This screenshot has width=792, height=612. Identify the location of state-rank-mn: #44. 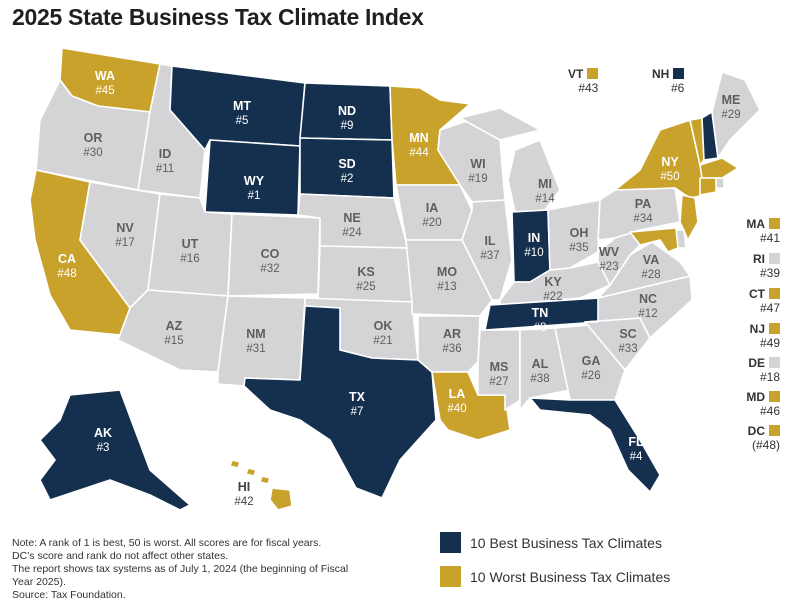
(419, 153).